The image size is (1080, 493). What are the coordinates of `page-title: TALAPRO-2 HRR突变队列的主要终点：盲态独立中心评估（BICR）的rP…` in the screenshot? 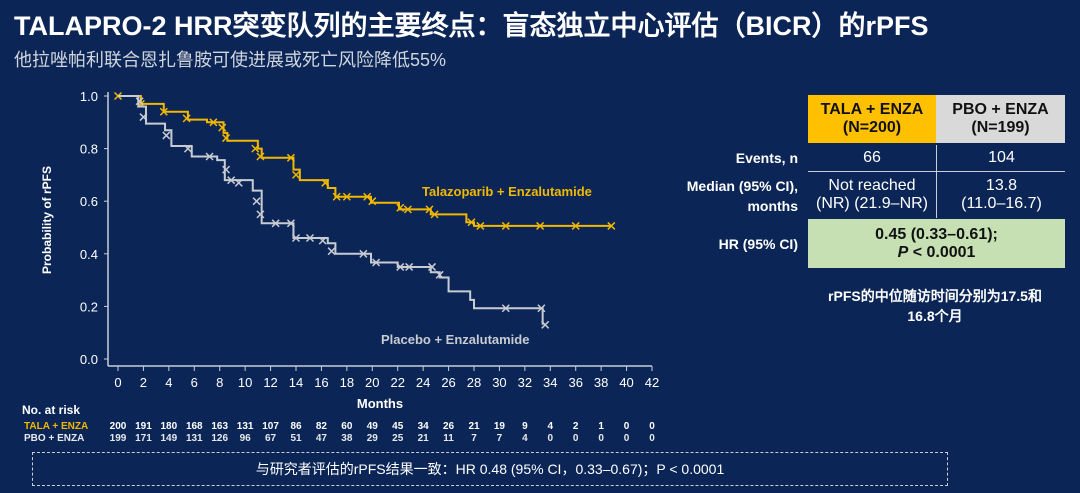 It's located at (471, 26).